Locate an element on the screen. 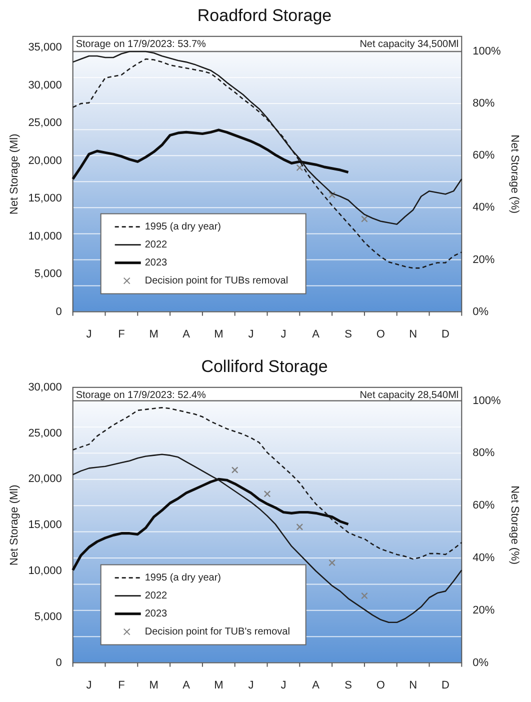 This screenshot has width=531, height=702. annotation: Net capacity 34,500Ml is located at coordinates (409, 44).